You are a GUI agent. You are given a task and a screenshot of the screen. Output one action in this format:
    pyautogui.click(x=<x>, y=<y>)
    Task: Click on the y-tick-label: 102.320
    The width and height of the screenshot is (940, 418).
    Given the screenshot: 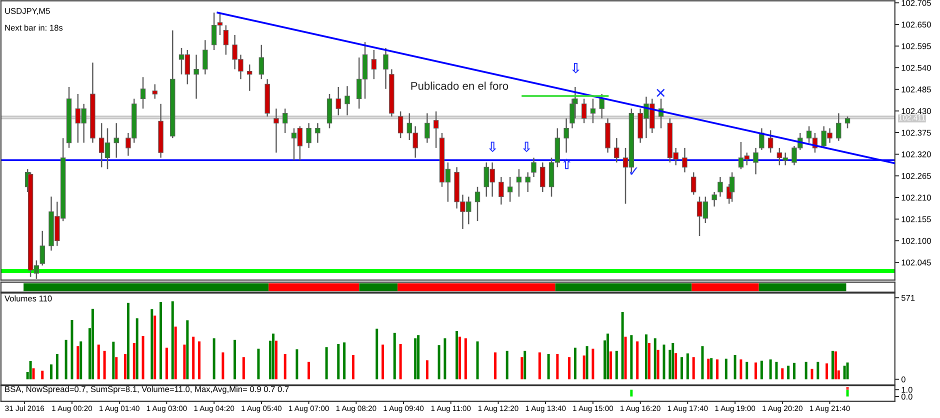 What is the action you would take?
    pyautogui.click(x=916, y=154)
    